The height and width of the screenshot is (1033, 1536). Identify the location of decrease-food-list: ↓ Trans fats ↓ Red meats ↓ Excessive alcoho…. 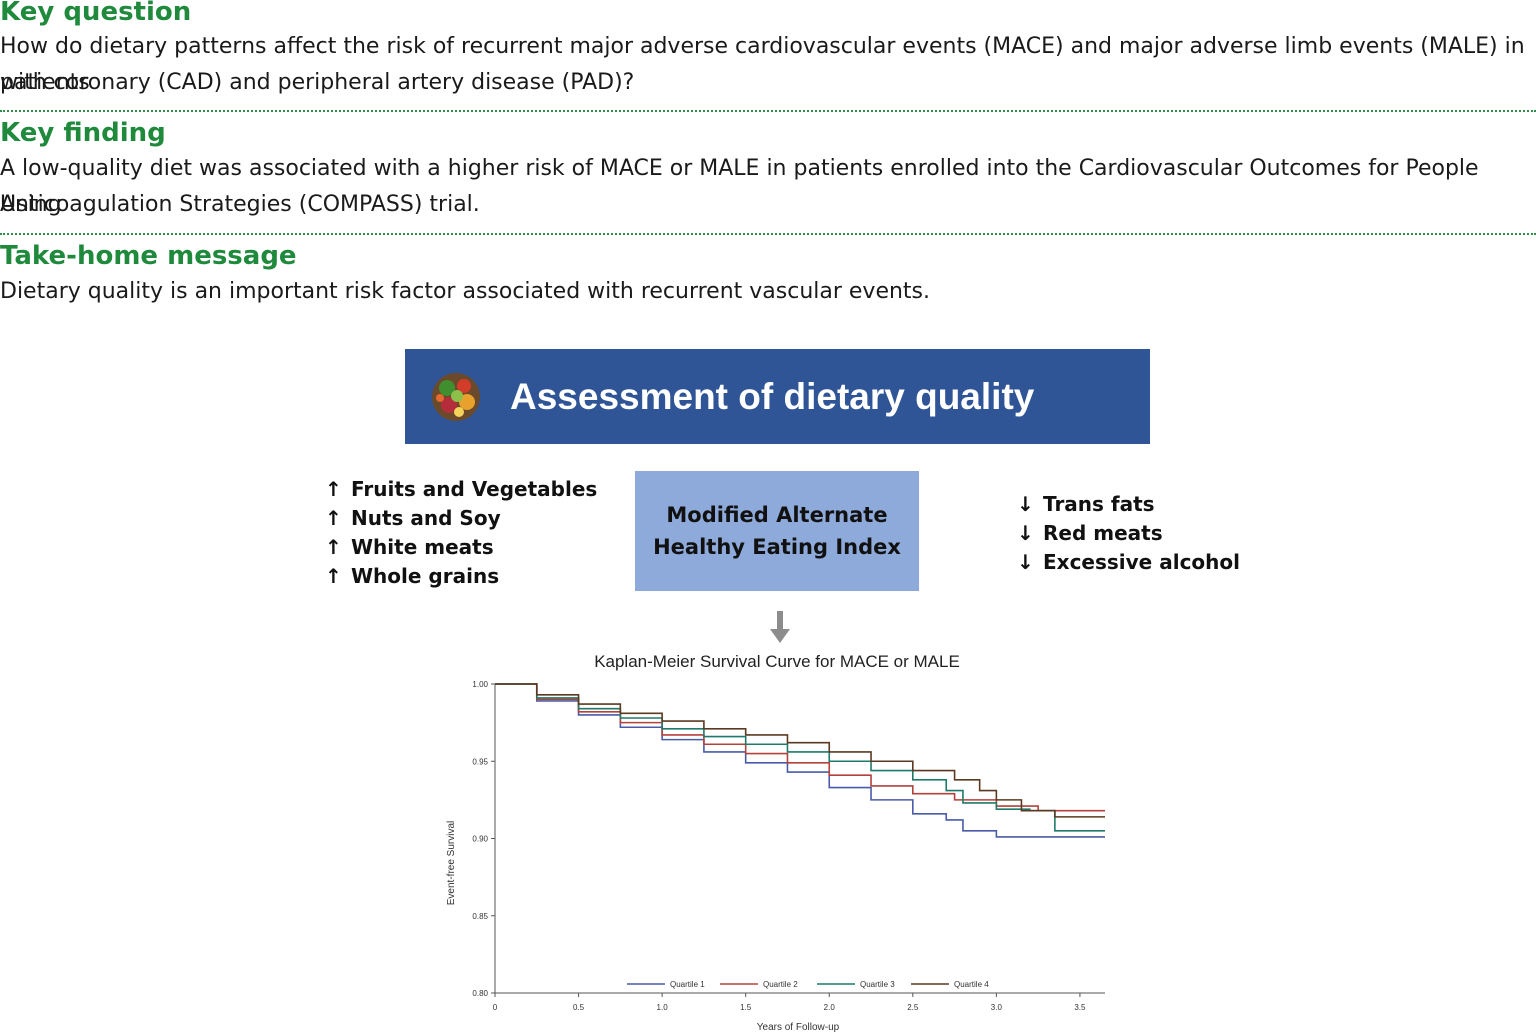
(1128, 533).